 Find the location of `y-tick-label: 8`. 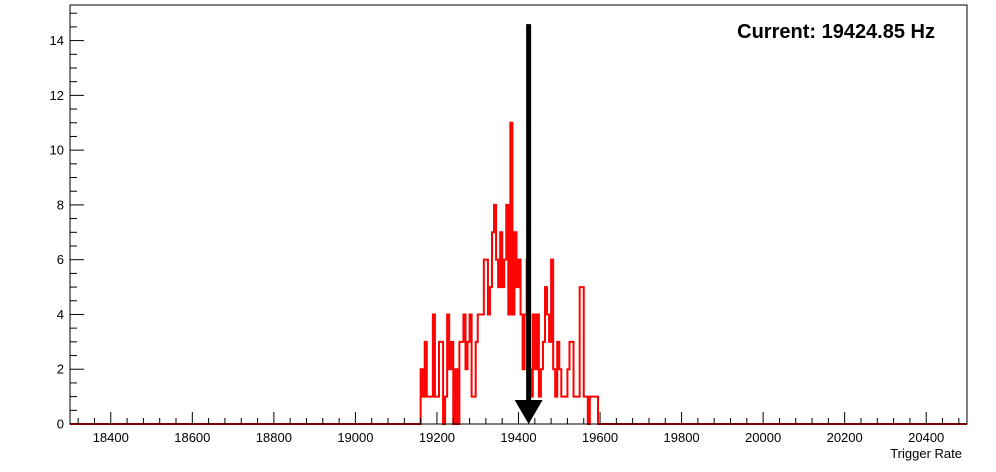

y-tick-label: 8 is located at coordinates (60, 204).